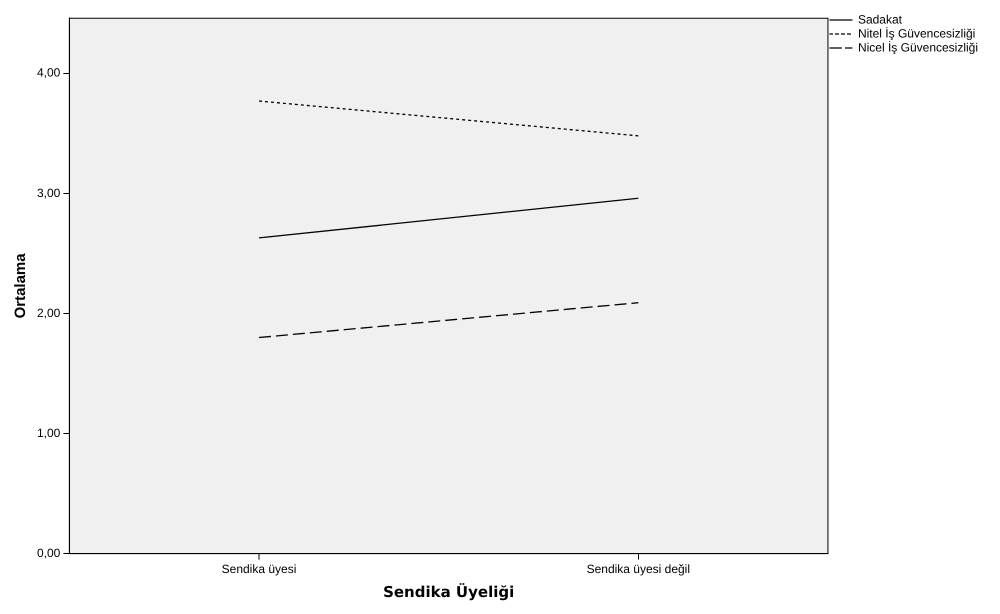 This screenshot has width=1000, height=614. Describe the element at coordinates (48, 193) in the screenshot. I see `y-tick-label: 3,00` at that location.